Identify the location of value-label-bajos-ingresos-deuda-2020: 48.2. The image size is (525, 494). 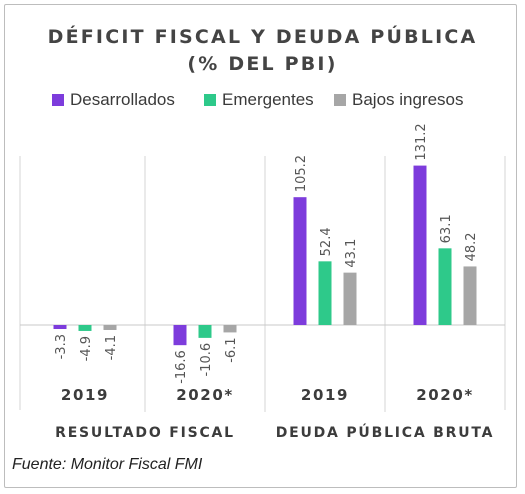
(471, 246).